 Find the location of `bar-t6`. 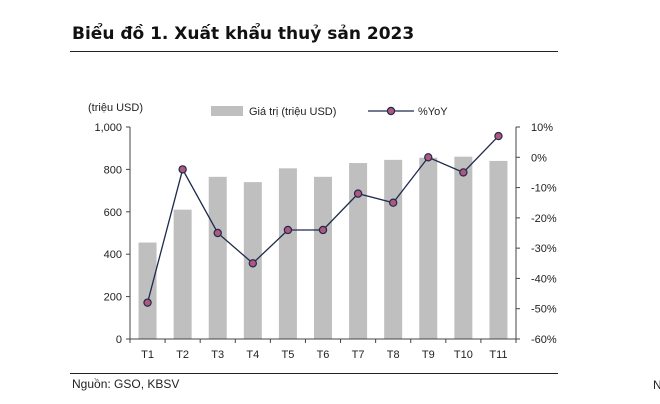

bar-t6 is located at coordinates (323, 257).